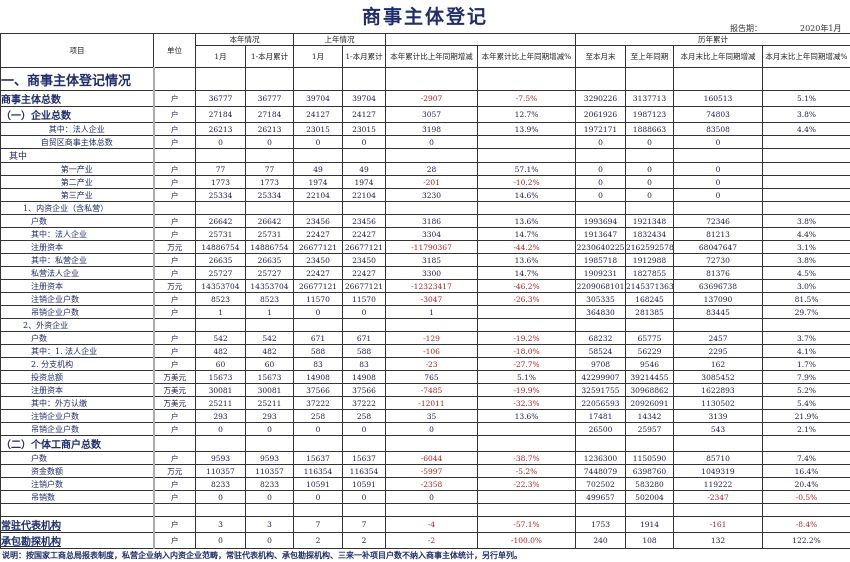 This screenshot has height=562, width=850. Describe the element at coordinates (600, 221) in the screenshot. I see `cell-value: 1993694` at that location.